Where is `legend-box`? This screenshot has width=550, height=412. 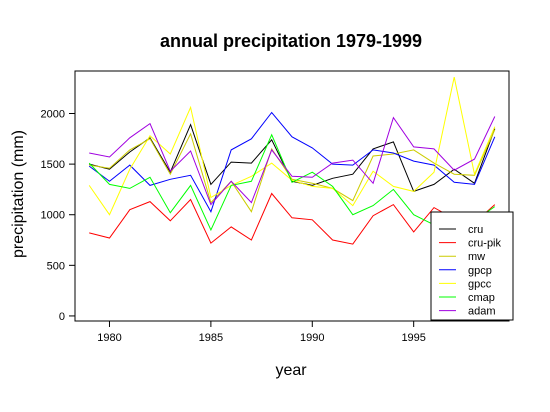
legend-box is located at coordinates (472, 266).